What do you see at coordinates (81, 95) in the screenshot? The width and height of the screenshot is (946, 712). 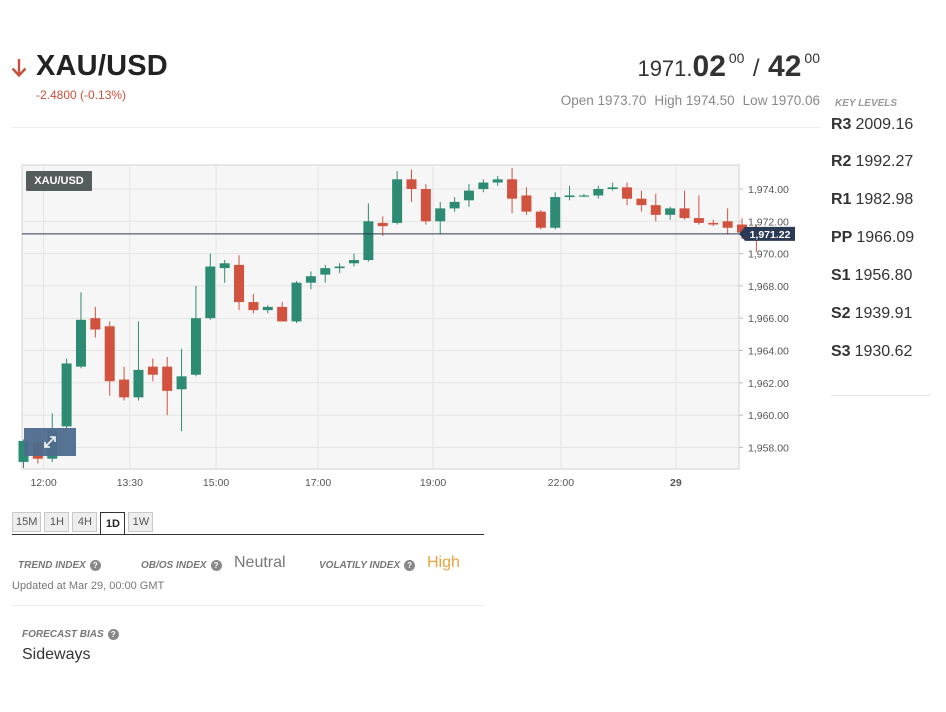 I see `price-change: -2.4800 (-0.13%)` at bounding box center [81, 95].